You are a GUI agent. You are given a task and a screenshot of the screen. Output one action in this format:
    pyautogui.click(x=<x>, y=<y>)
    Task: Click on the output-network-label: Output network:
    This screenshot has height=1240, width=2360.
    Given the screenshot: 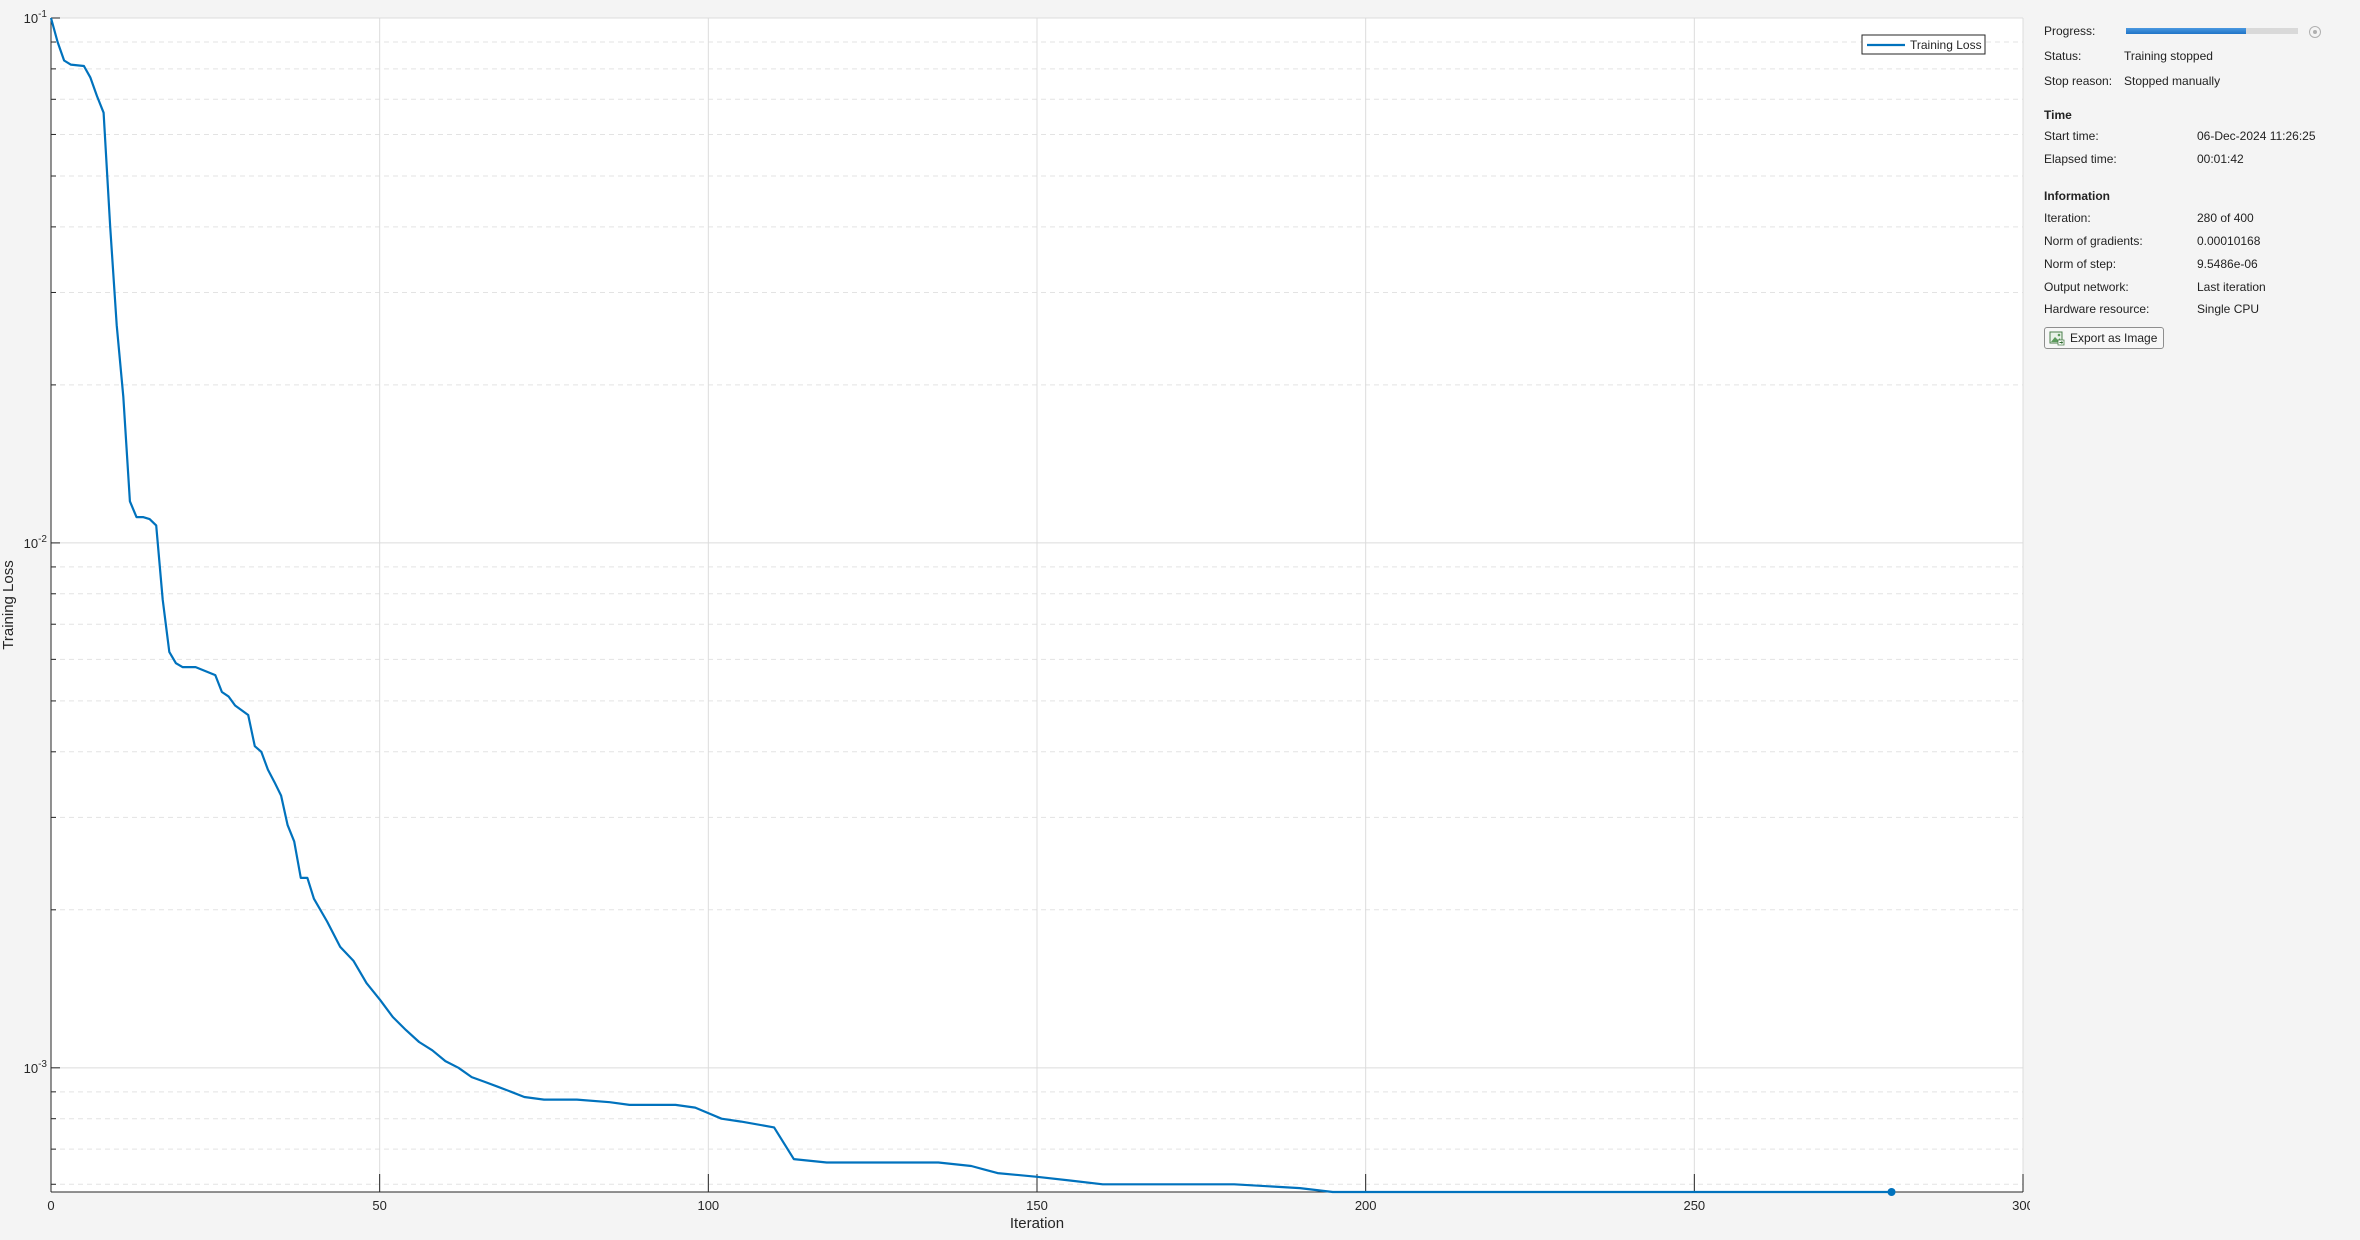 What is the action you would take?
    pyautogui.click(x=2086, y=287)
    